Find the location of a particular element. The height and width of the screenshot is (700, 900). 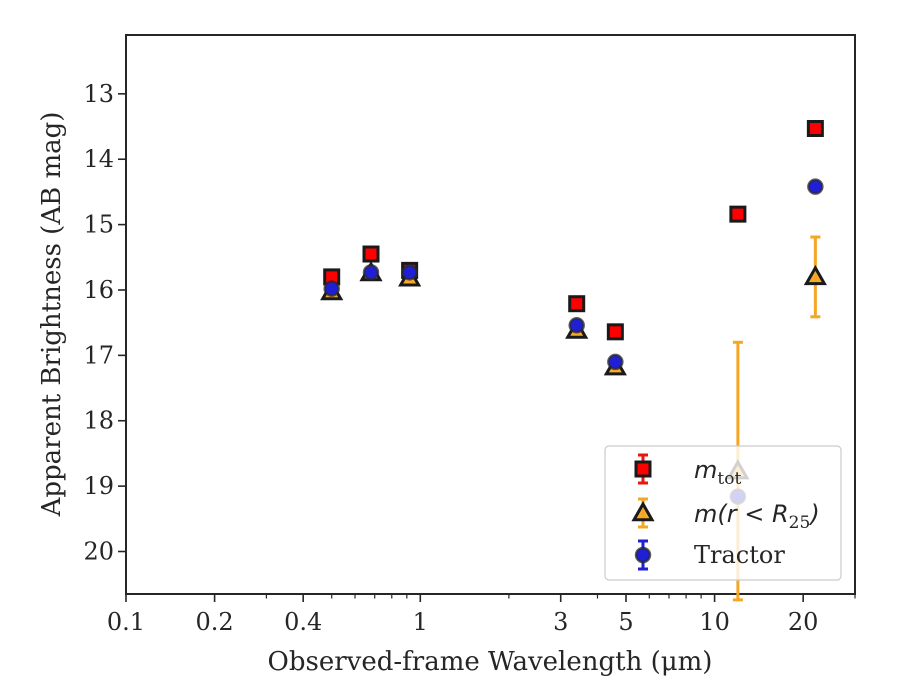

x-axis-ticks: 0.1 0.2 0.4 1 3 5 10 20 is located at coordinates (481, 615).